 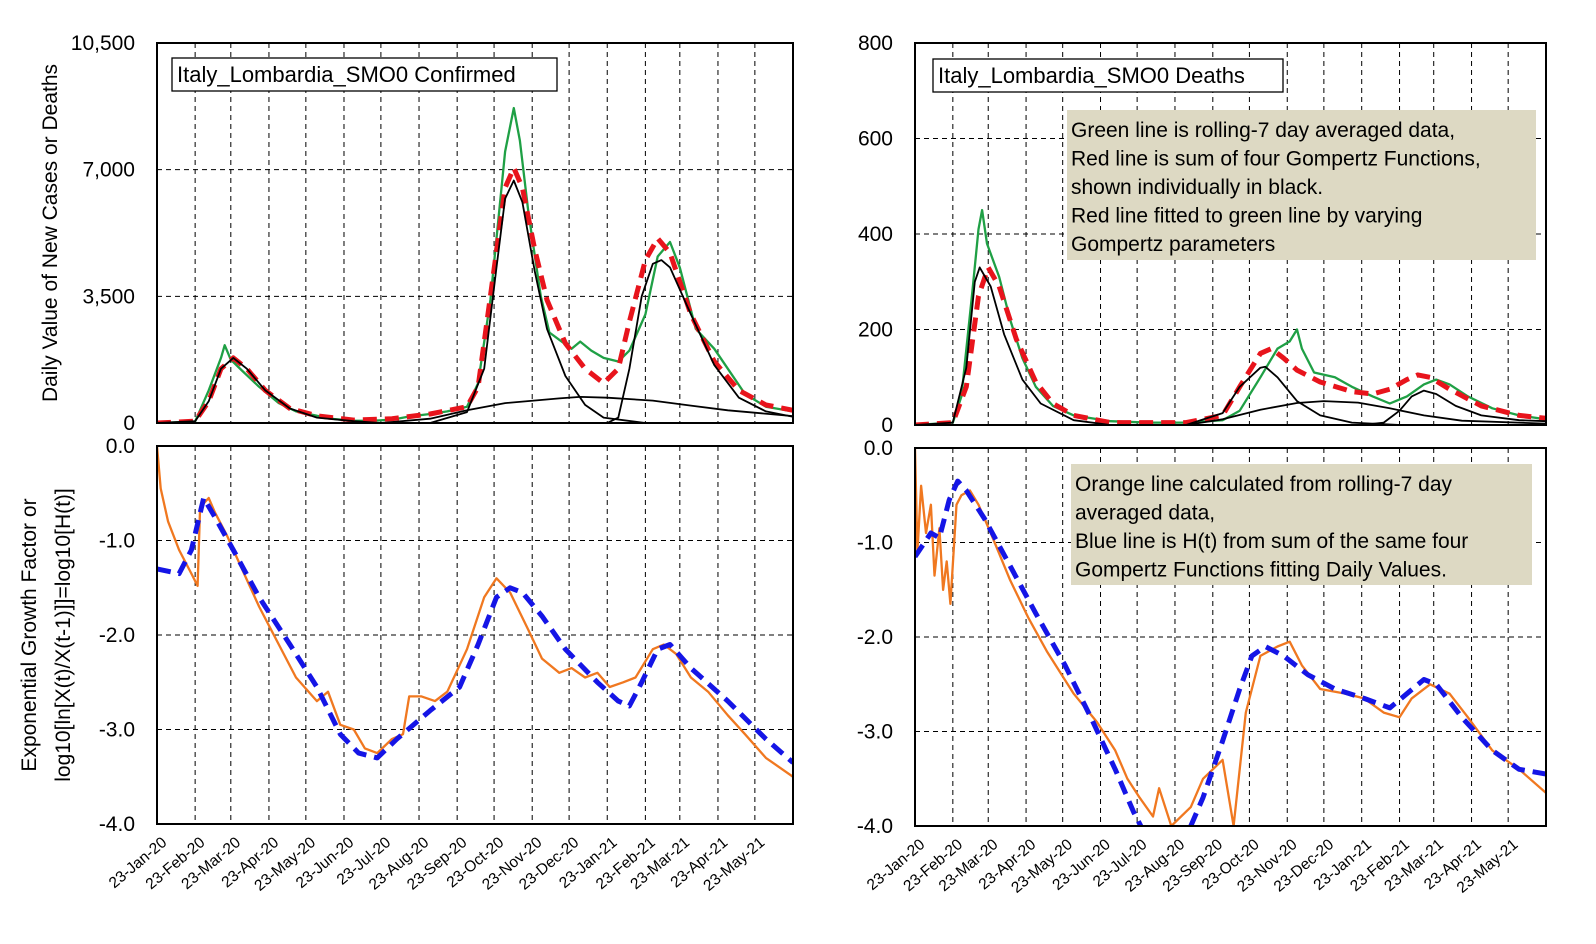 I want to click on y-axis-label: Exponential Growth Factor or, so click(x=29, y=634).